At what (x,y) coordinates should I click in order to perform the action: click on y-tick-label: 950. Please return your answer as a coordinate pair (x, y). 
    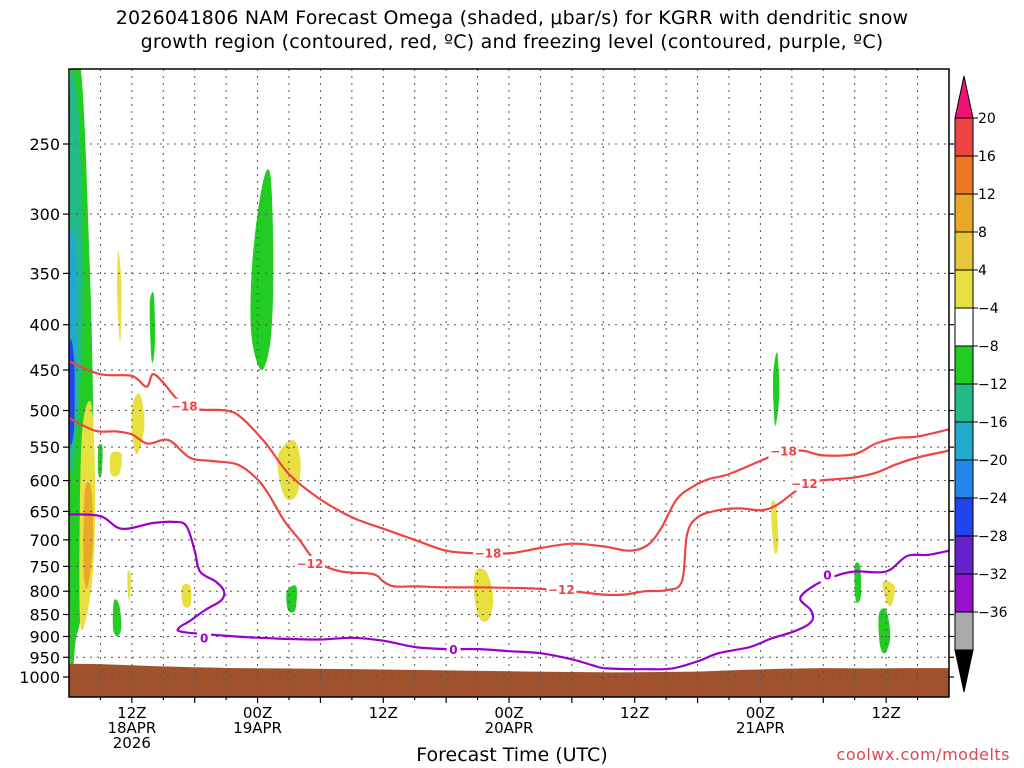
    Looking at the image, I should click on (44, 657).